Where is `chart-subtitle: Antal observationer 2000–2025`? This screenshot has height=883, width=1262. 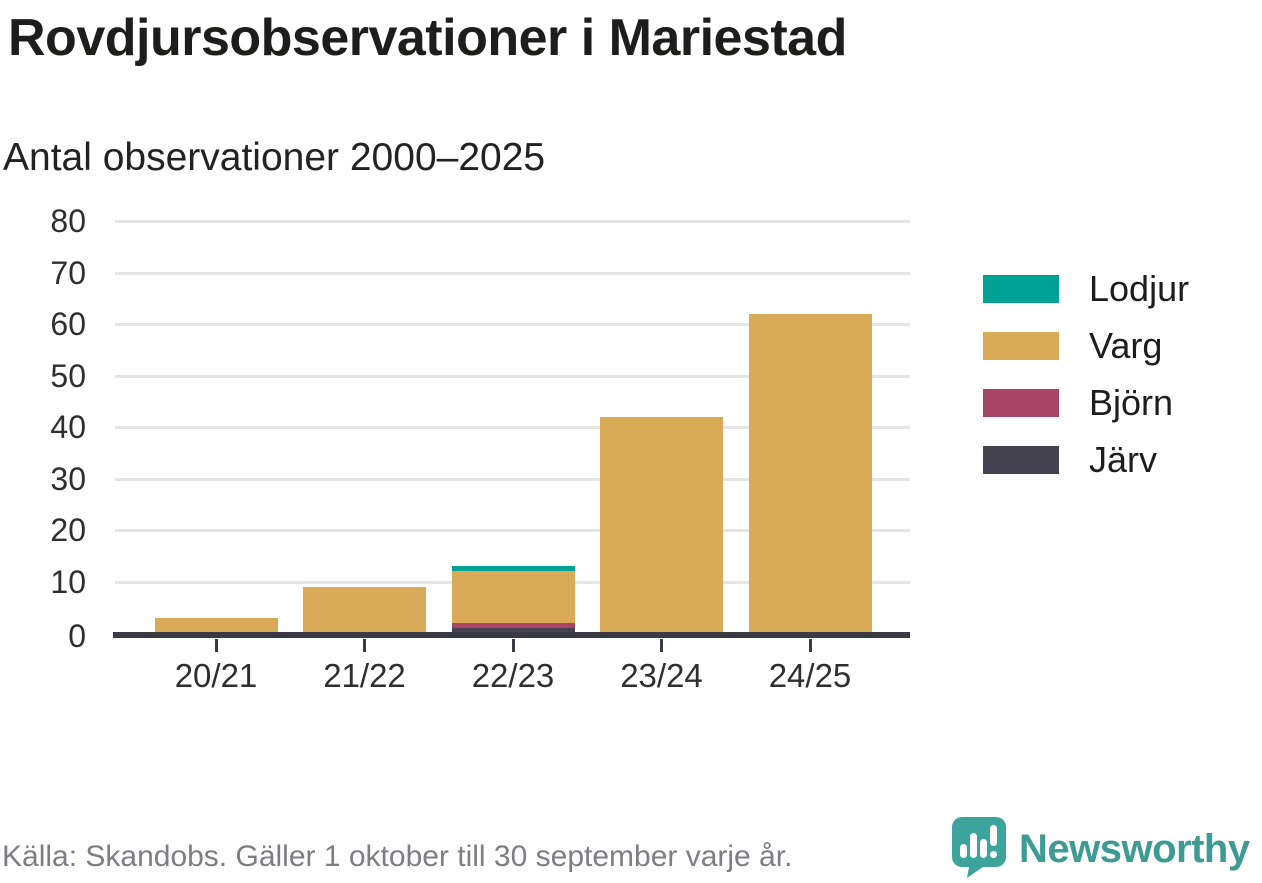 chart-subtitle: Antal observationer 2000–2025 is located at coordinates (274, 157).